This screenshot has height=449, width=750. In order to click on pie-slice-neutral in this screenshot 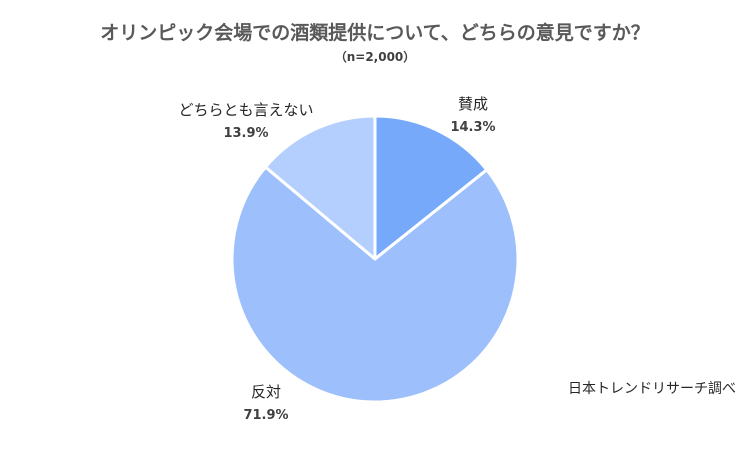, I will do `click(320, 187)`.